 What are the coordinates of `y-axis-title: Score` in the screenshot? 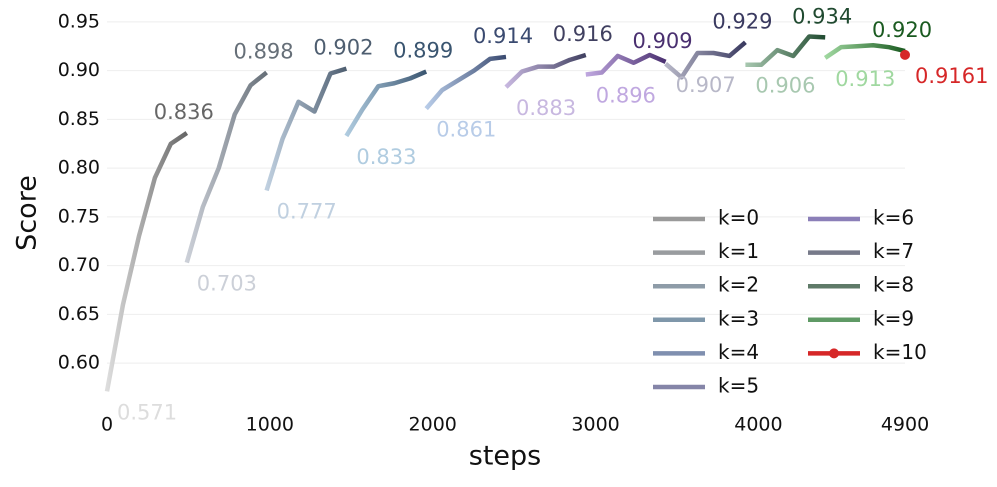 It's located at (27, 213).